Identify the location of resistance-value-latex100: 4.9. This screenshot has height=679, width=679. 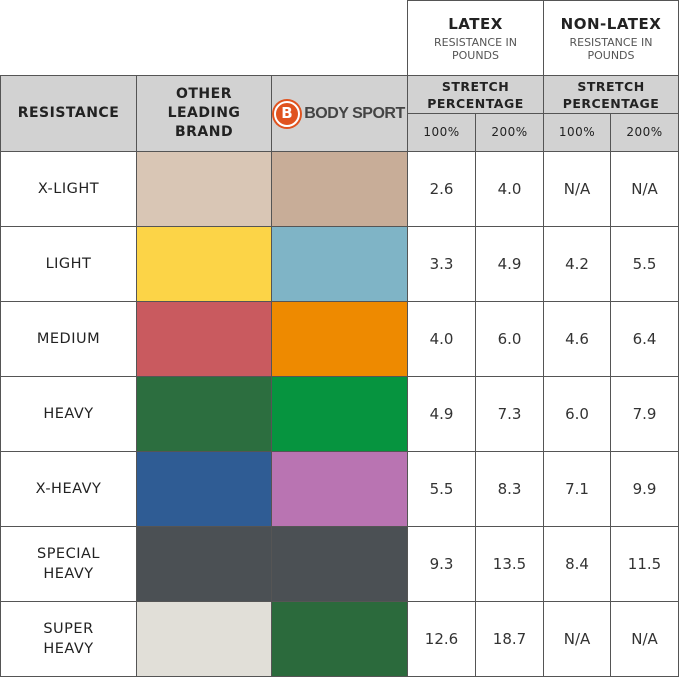
(441, 414).